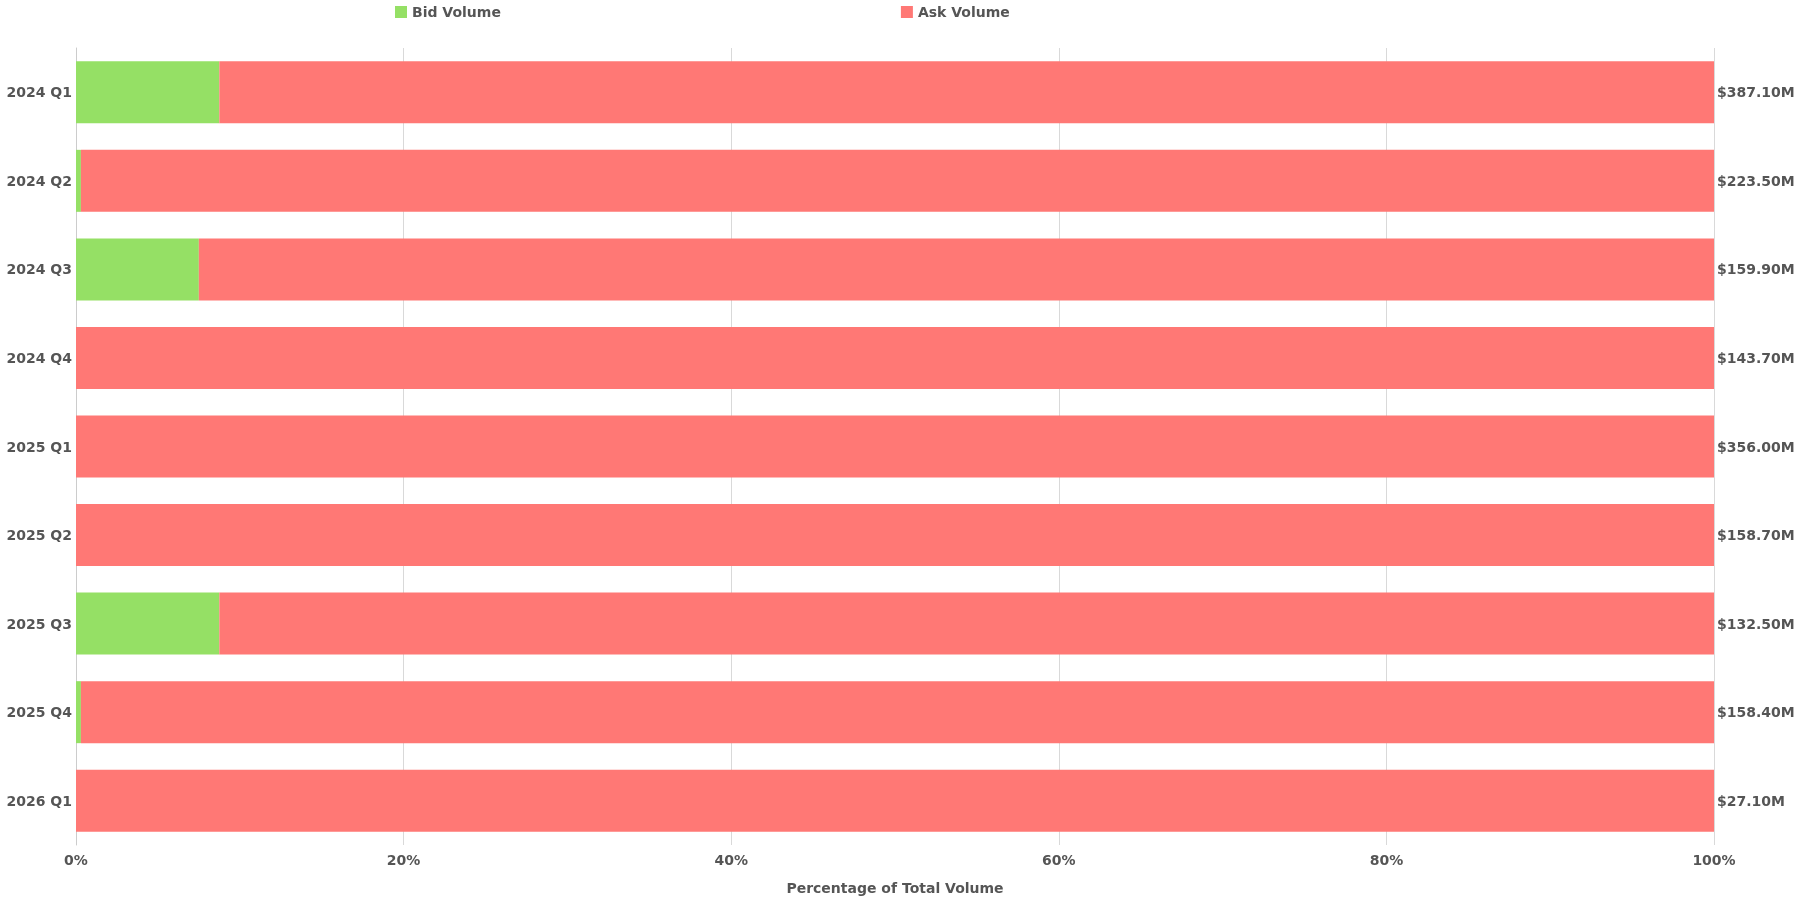 The height and width of the screenshot is (911, 1801). I want to click on x-tick-label: 60%, so click(1059, 860).